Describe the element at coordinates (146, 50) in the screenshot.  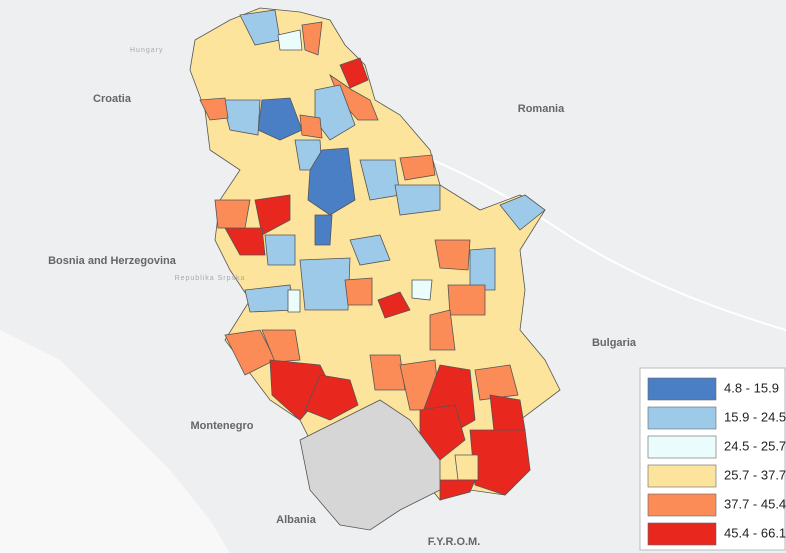
I see `country-label: Hungary` at that location.